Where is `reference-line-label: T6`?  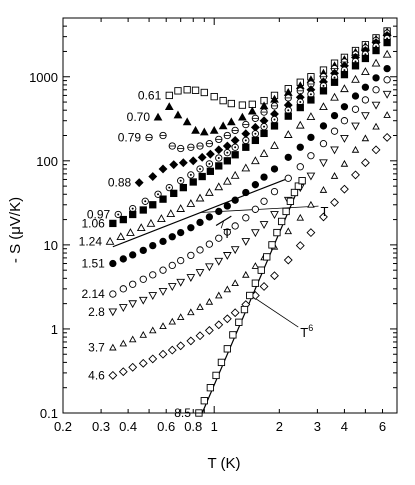 reference-line-label: T6 is located at coordinates (306, 331).